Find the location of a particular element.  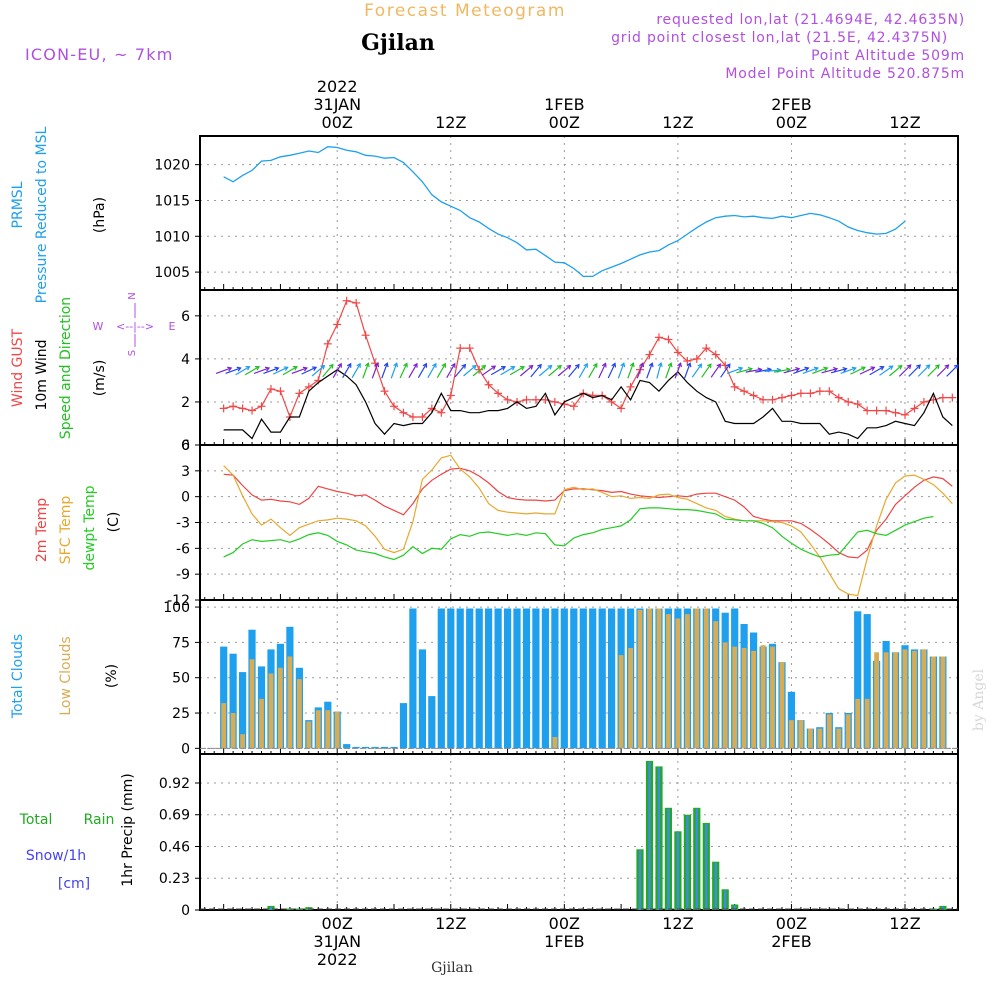

y-tick-label-5: 3 is located at coordinates (185, 472).